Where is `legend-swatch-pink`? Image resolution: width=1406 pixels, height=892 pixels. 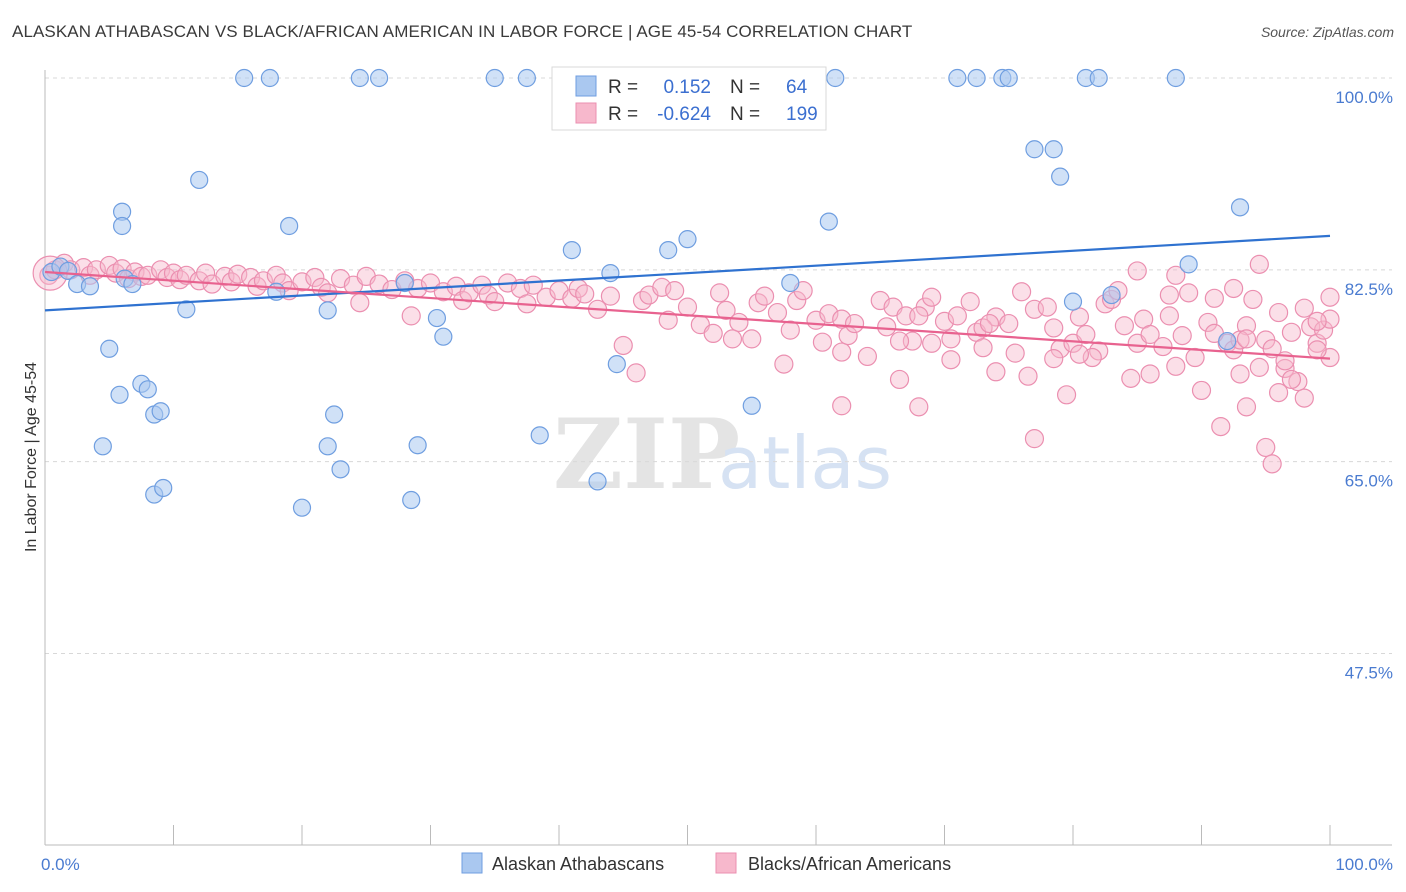
legend-swatch-pink is located at coordinates (586, 113).